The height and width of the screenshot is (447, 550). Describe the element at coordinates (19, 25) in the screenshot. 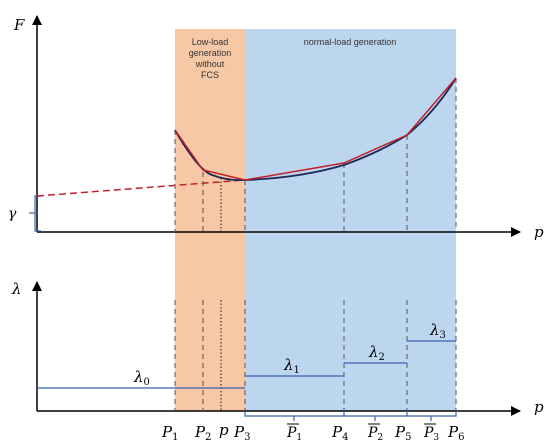

I see `top-y-axis-label: F` at that location.